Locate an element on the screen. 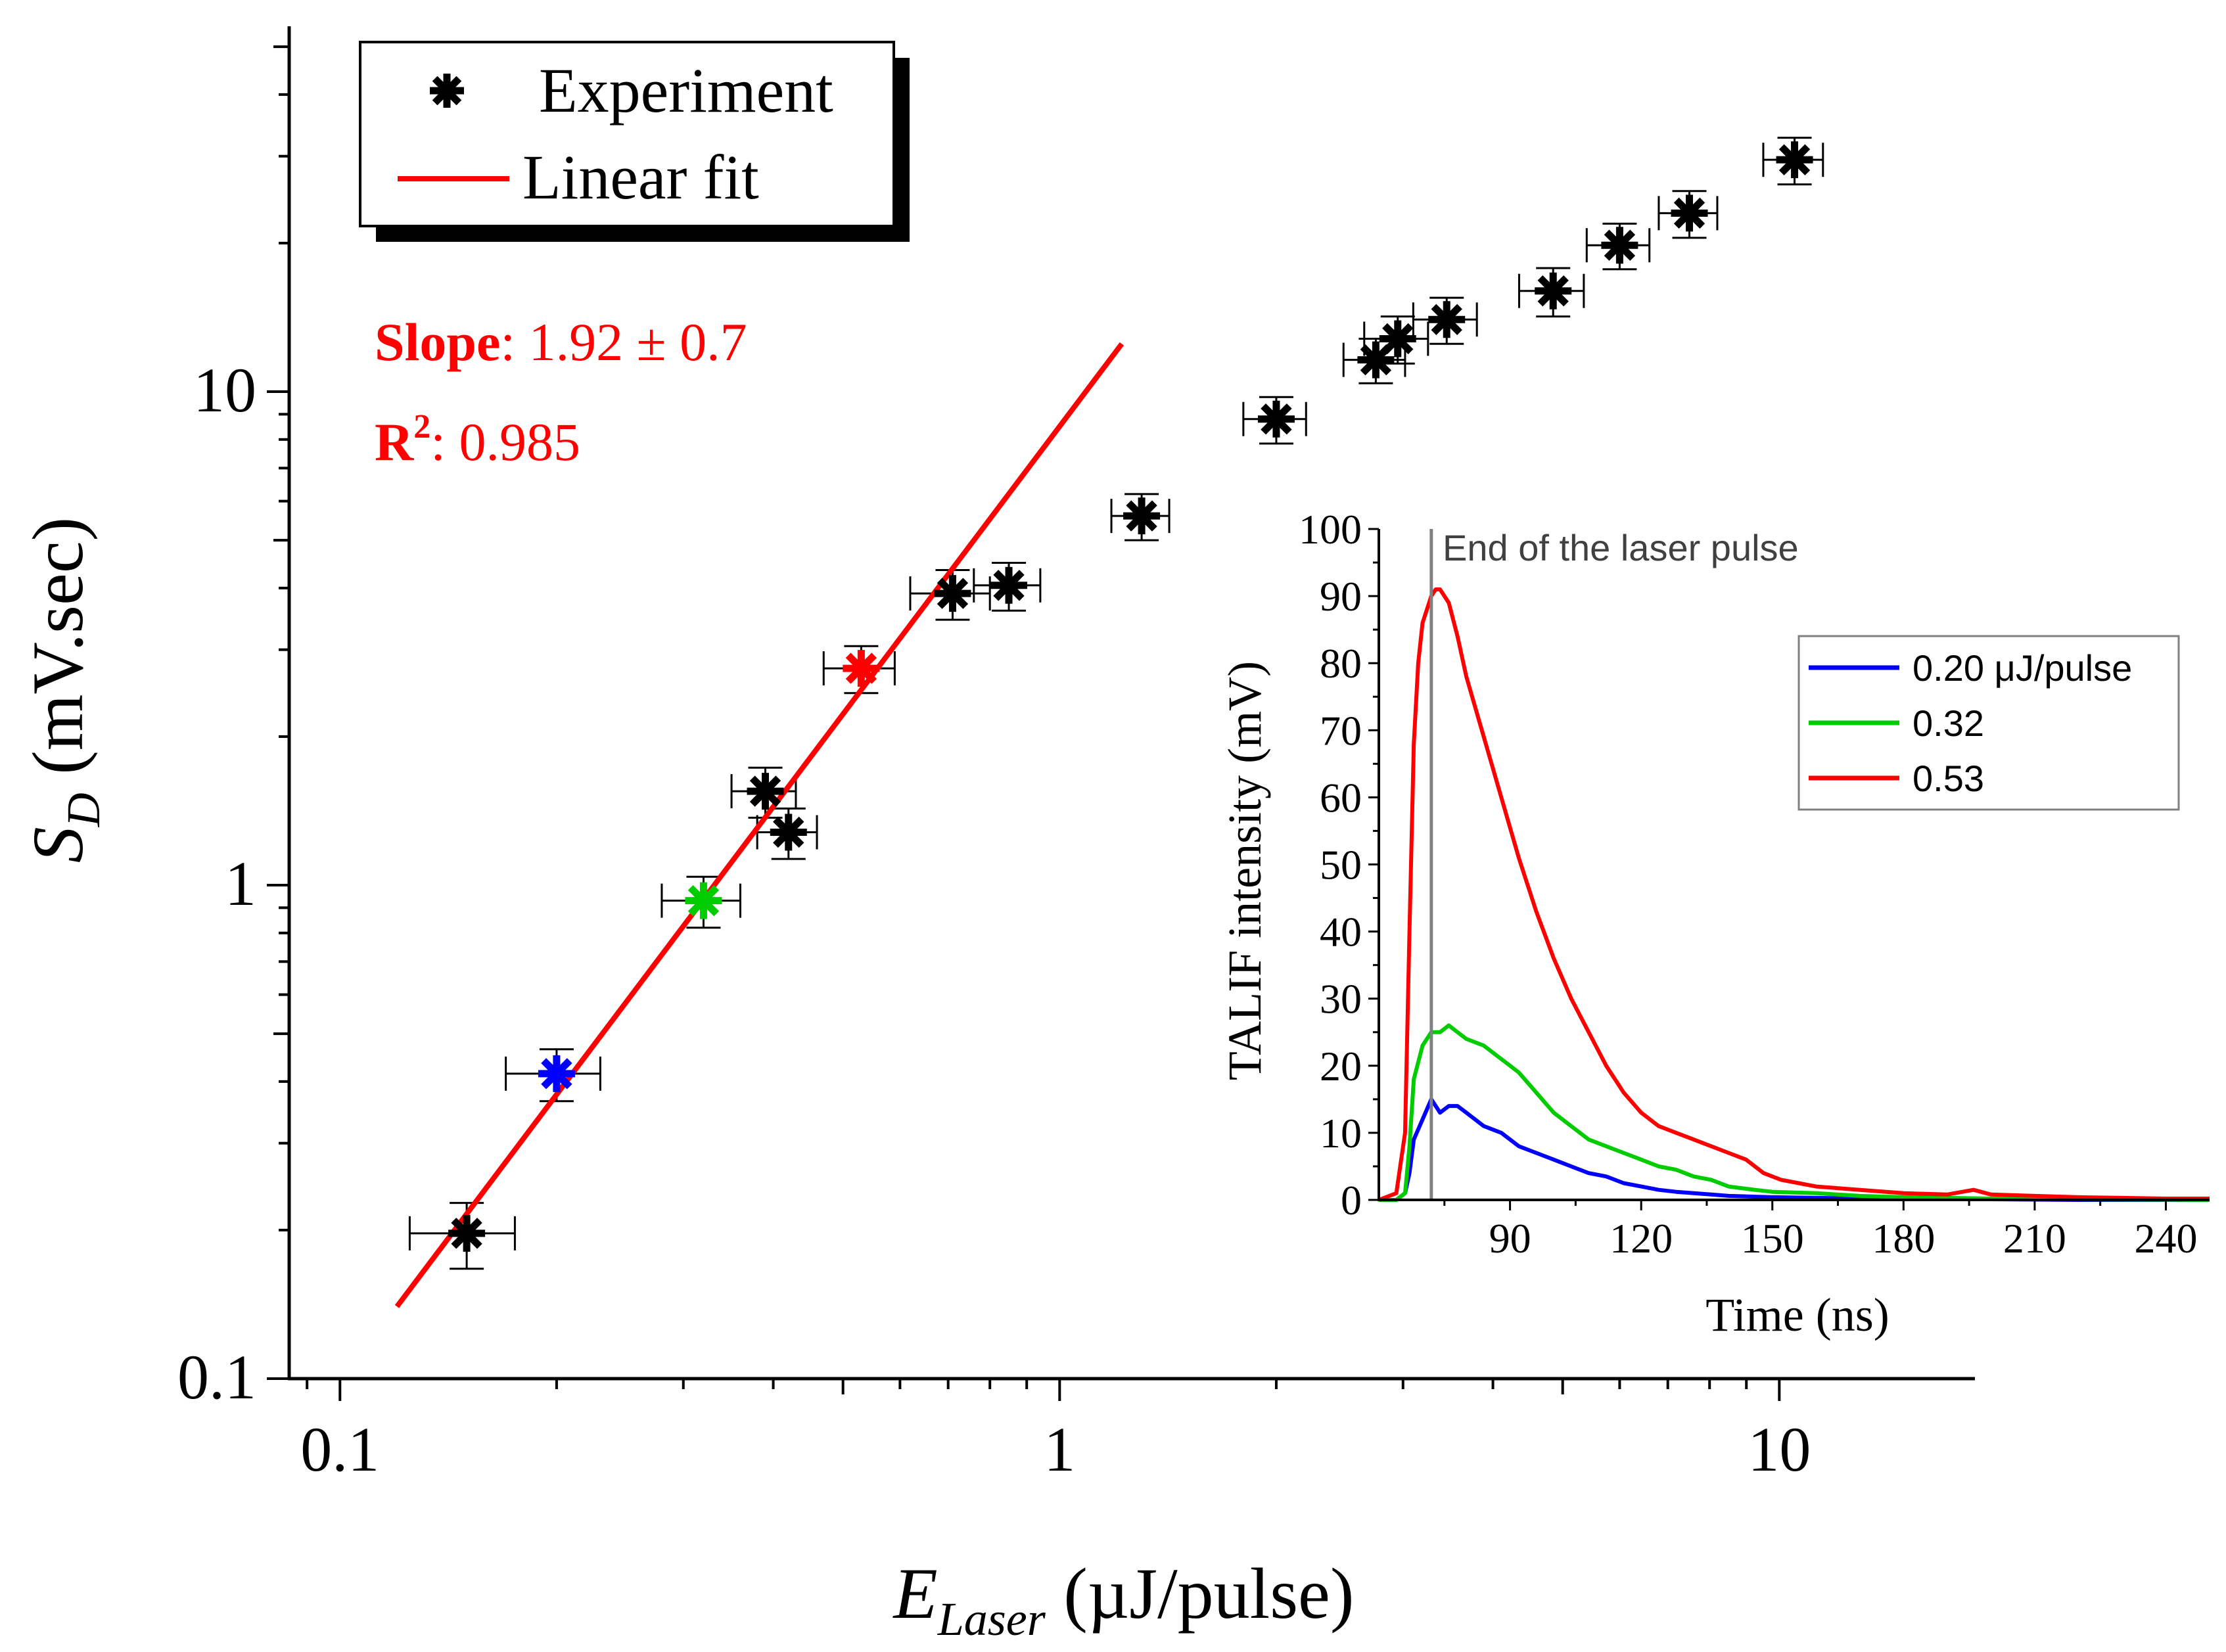 This screenshot has height=1652, width=2226. inset-y-tick-label: 10 is located at coordinates (1341, 1133).